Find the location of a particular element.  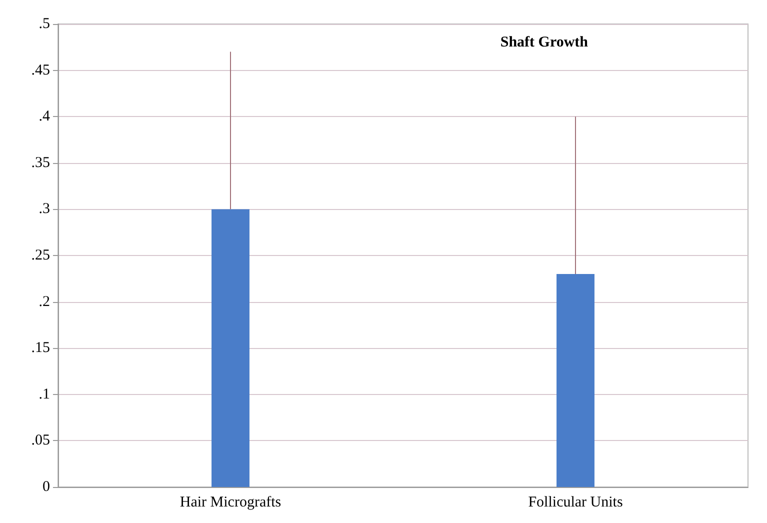

y-tick-label: .45 is located at coordinates (40, 70).